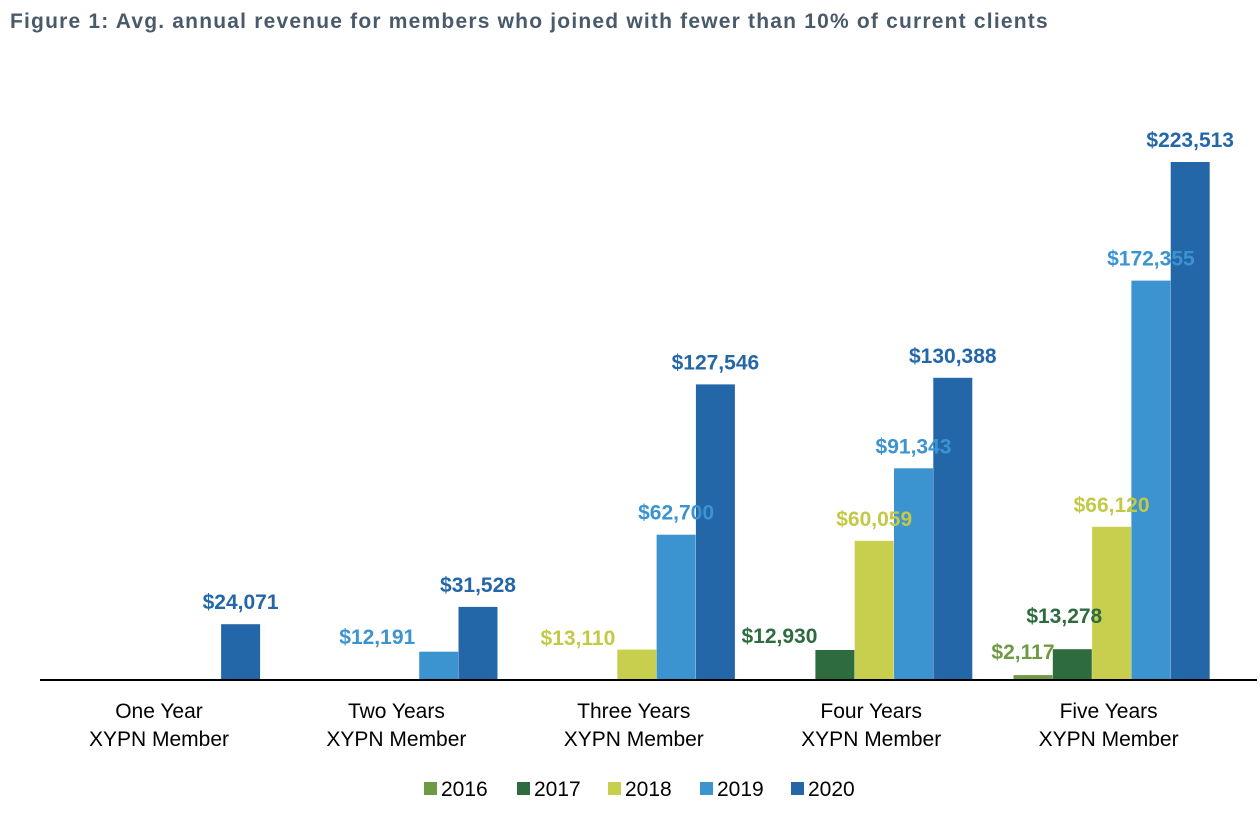 The image size is (1260, 824). What do you see at coordinates (478, 585) in the screenshot?
I see `data-label-2020-1: $31,528` at bounding box center [478, 585].